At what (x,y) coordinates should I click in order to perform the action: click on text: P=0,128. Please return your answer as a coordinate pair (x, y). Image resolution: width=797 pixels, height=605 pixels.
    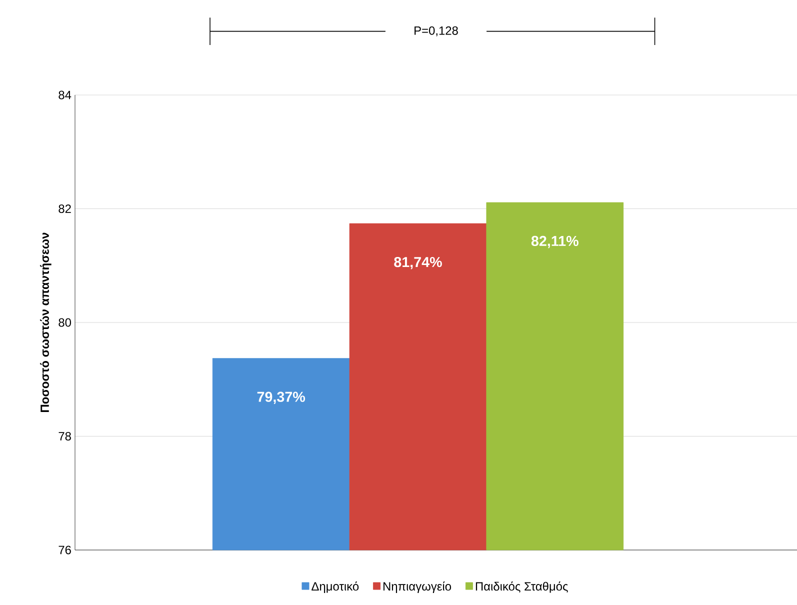
    Looking at the image, I should click on (436, 31).